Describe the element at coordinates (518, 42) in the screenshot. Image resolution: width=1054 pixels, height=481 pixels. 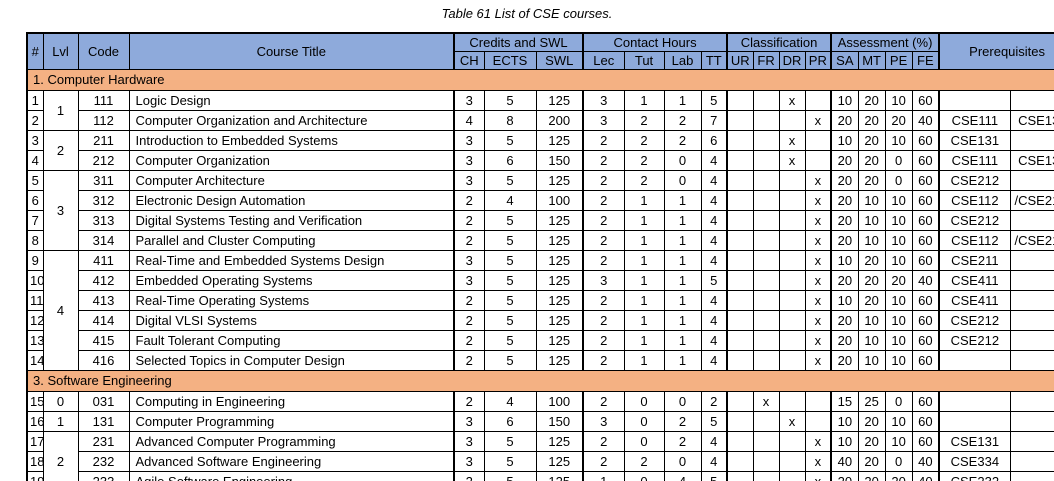
I see `group-header-credits-swl: Credits and SWL` at that location.